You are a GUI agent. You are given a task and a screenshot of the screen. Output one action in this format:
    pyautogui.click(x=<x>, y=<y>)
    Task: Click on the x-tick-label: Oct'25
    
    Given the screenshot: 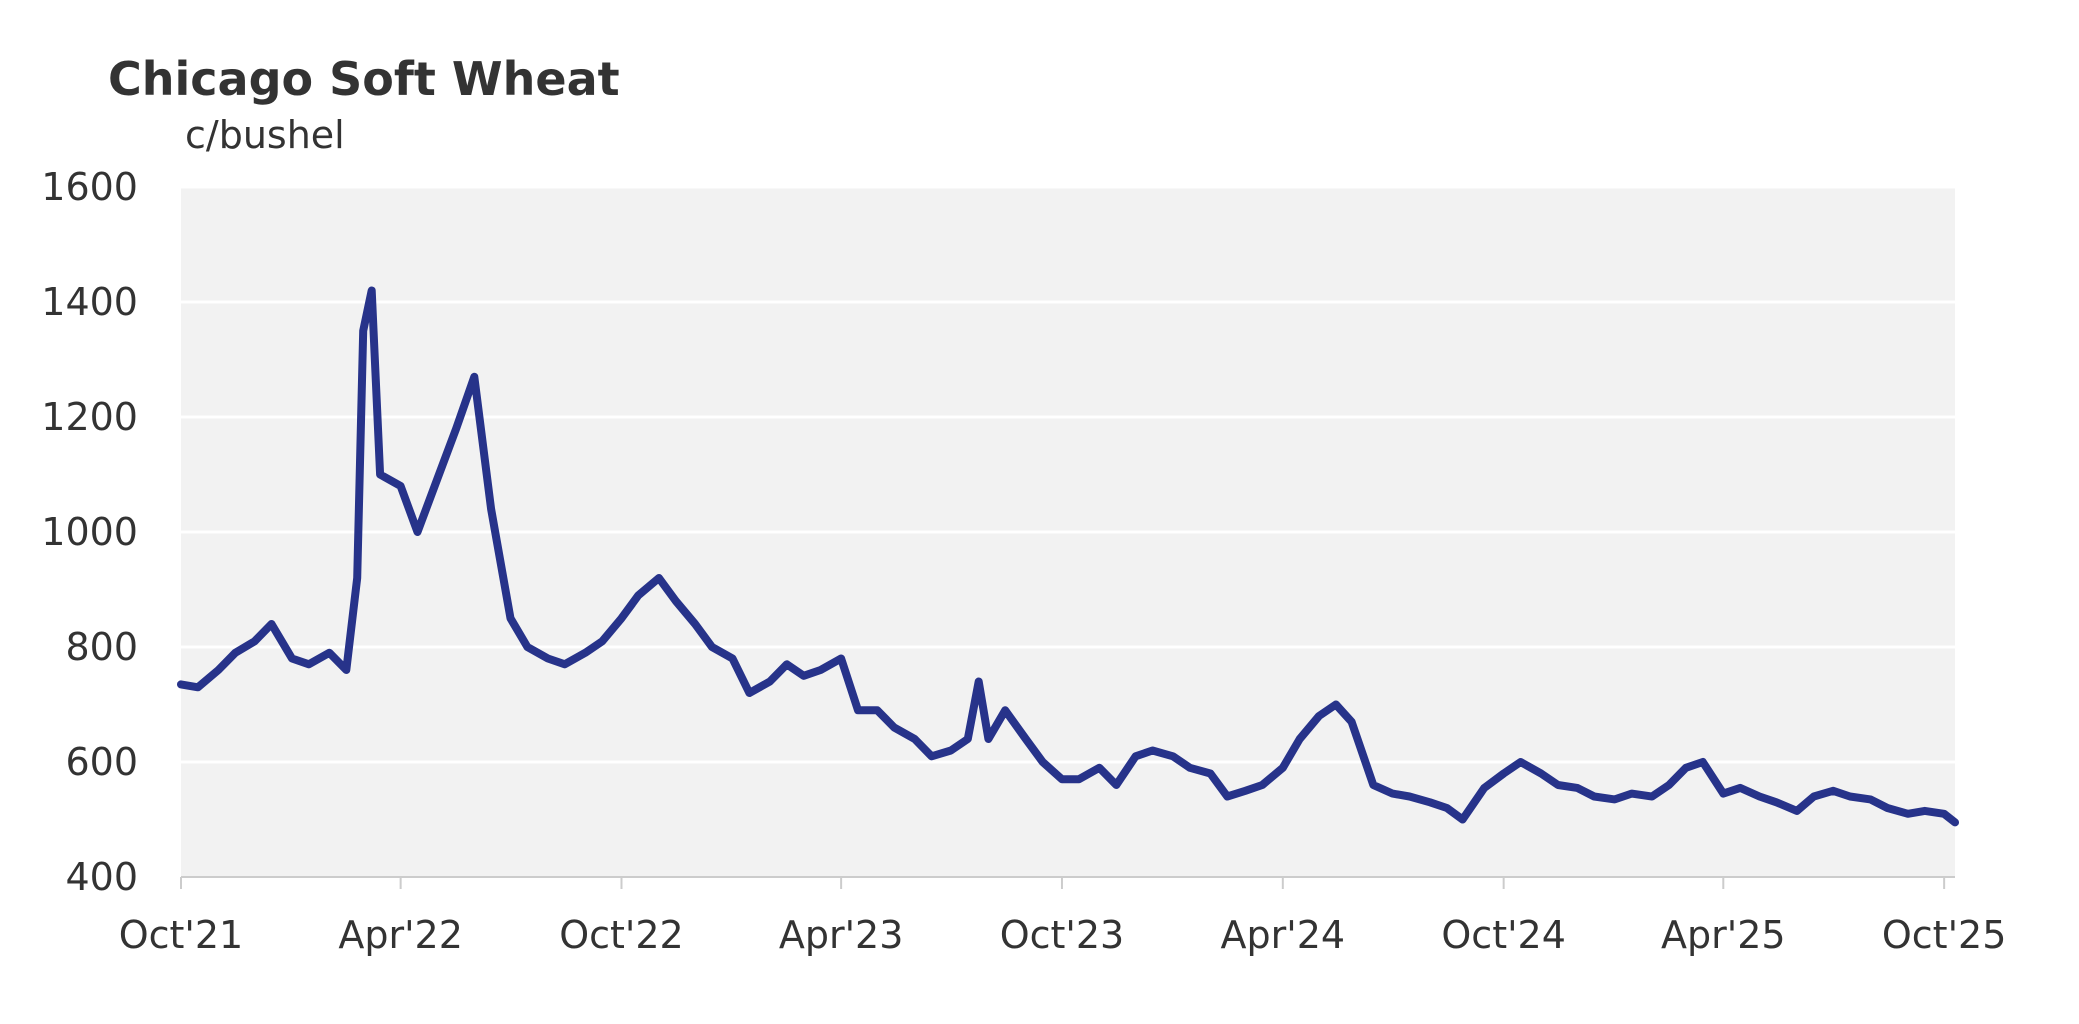 What is the action you would take?
    pyautogui.click(x=1944, y=935)
    